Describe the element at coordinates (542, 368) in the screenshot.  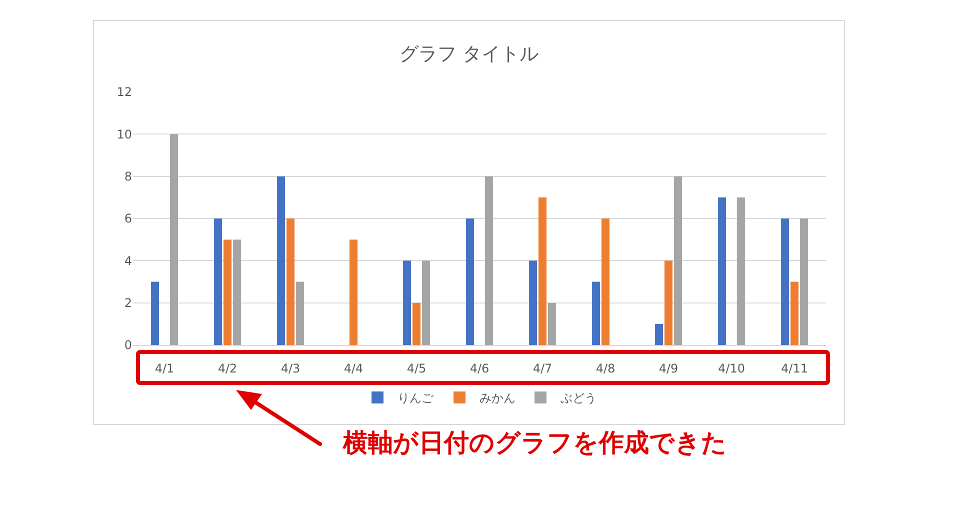
I see `x-tick-label: 4/7` at that location.